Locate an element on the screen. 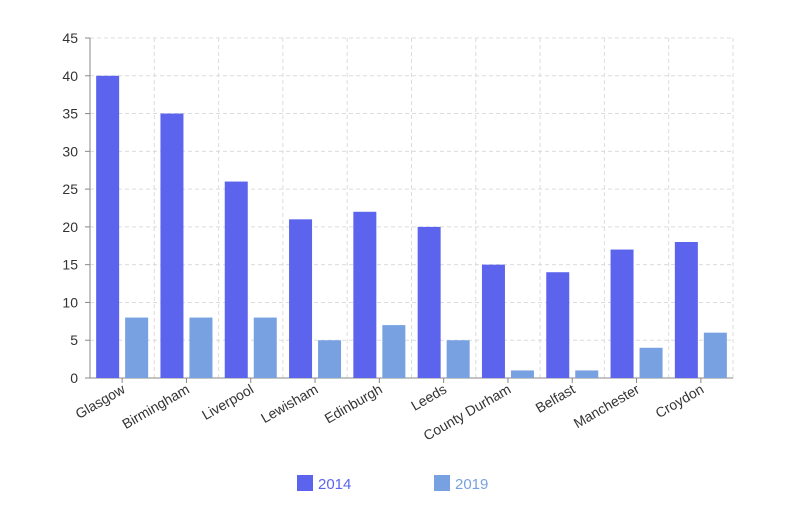 The height and width of the screenshot is (509, 800). x-tick-label: Manchester is located at coordinates (607, 406).